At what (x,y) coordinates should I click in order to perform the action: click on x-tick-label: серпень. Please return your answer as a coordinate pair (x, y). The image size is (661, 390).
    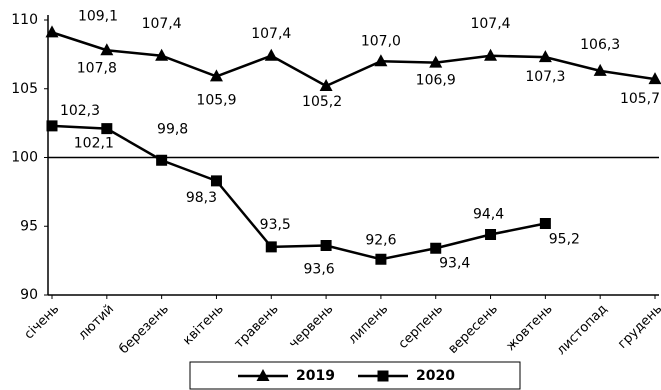
    Looking at the image, I should click on (421, 327).